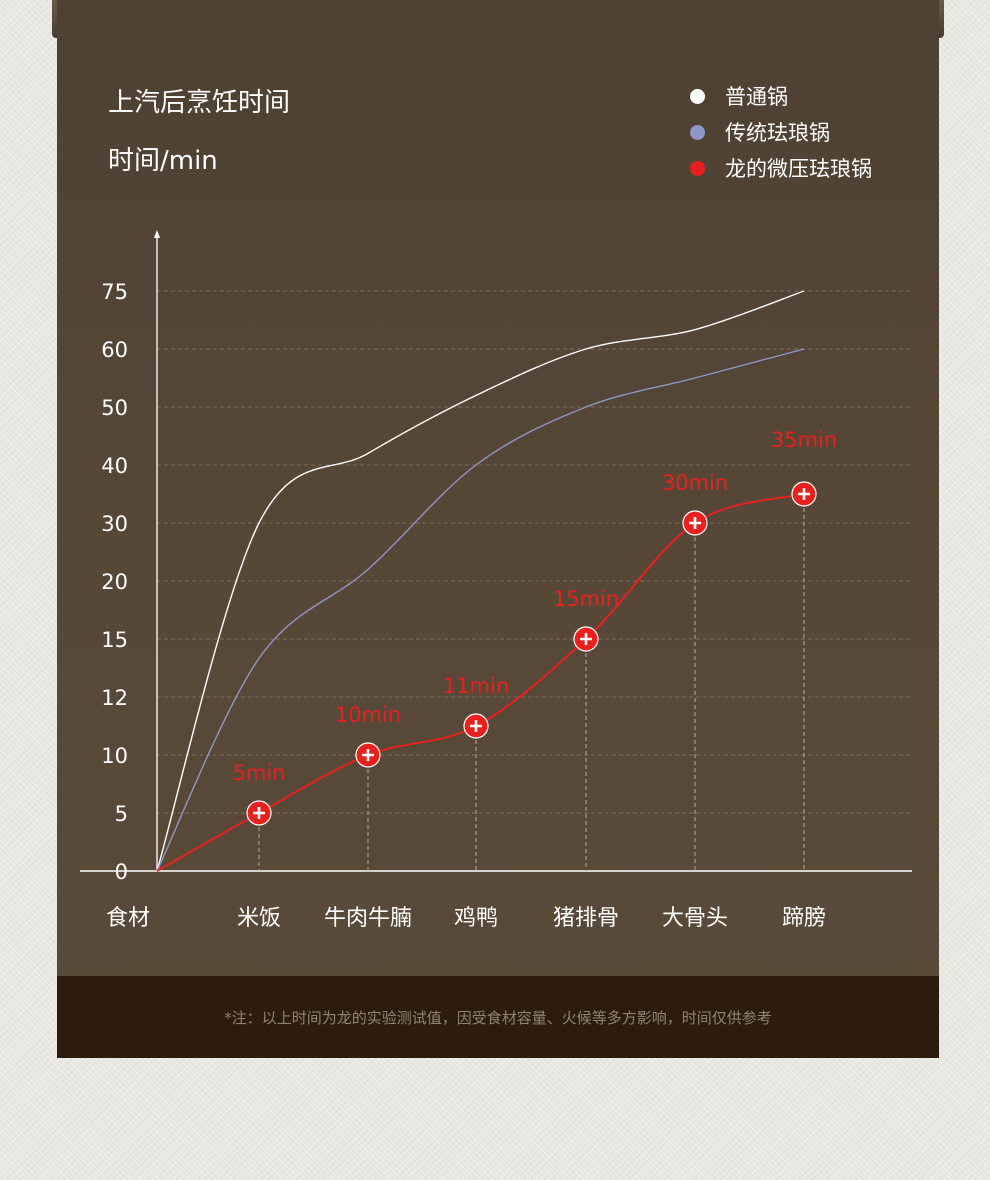 The image size is (990, 1180). I want to click on y-tick-label: 5, so click(121, 814).